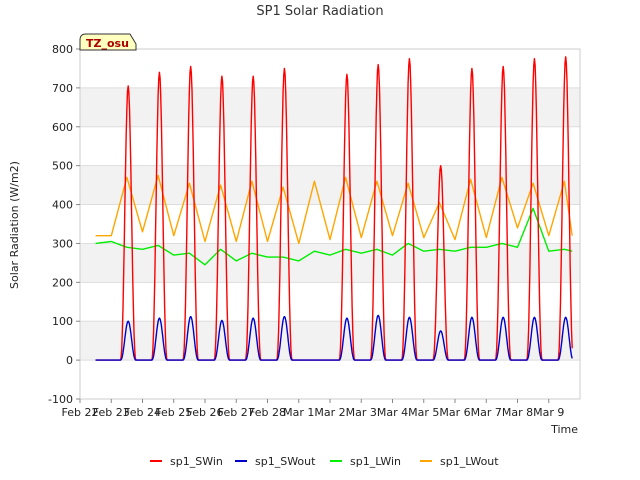 This screenshot has width=640, height=480. I want to click on y-tick-label: 0, so click(69, 360).